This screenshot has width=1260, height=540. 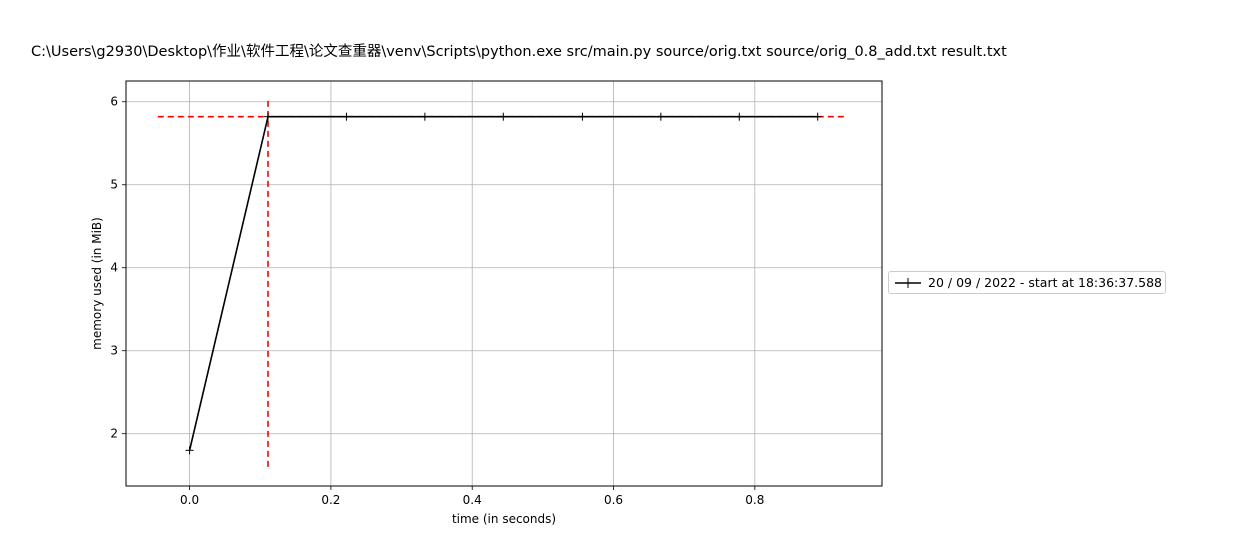 What do you see at coordinates (114, 434) in the screenshot?
I see `y-tick-label: 2` at bounding box center [114, 434].